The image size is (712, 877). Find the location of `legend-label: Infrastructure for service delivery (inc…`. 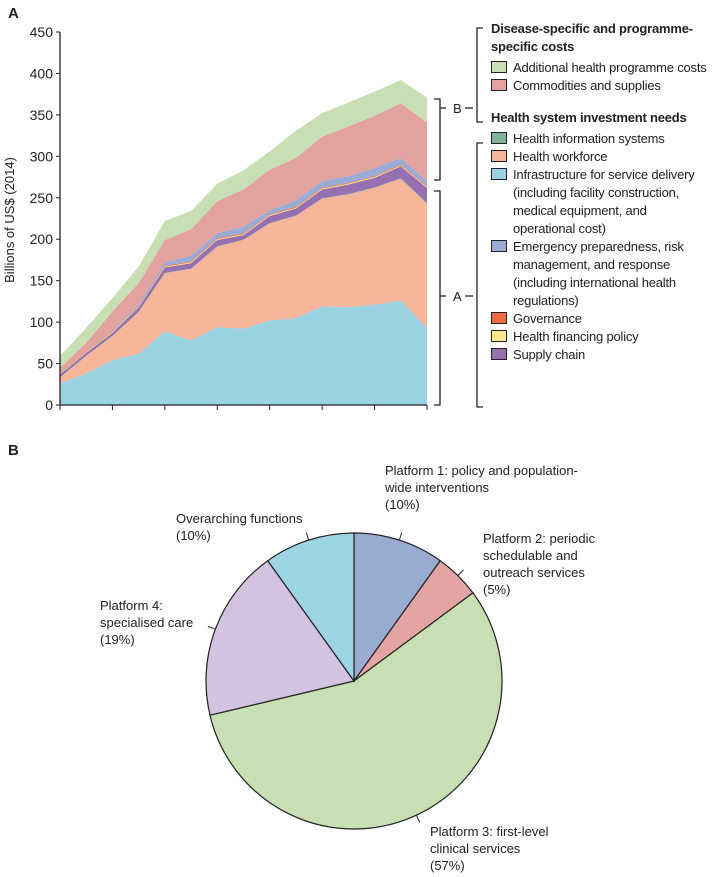

legend-label: Infrastructure for service delivery (inc… is located at coordinates (604, 201).